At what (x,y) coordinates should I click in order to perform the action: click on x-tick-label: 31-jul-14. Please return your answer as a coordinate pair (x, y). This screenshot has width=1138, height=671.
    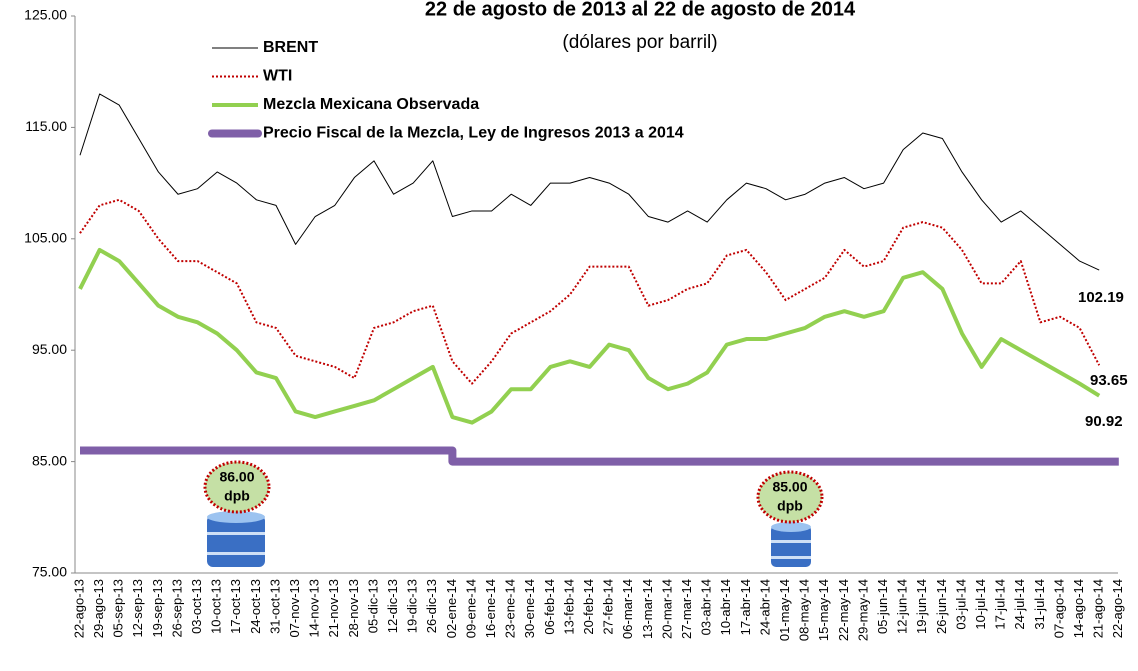
    Looking at the image, I should click on (1039, 604).